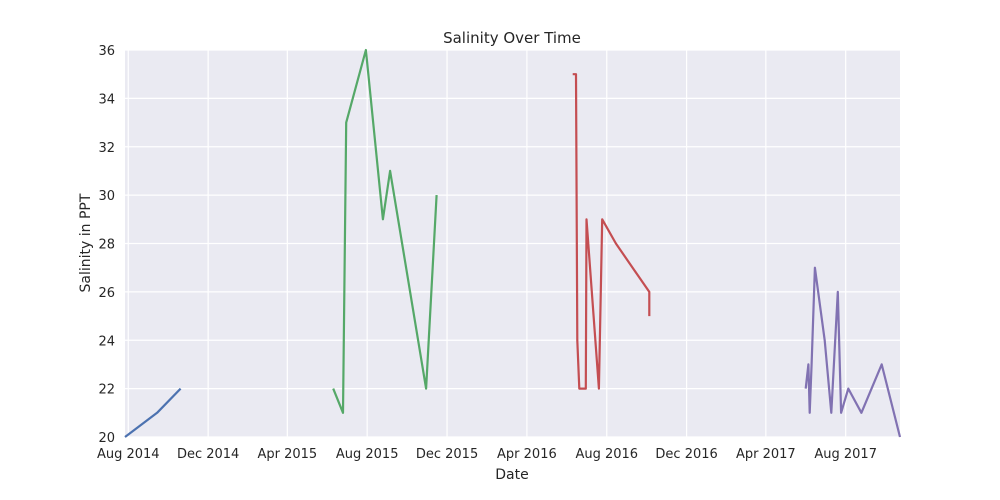 The image size is (1000, 500). Describe the element at coordinates (511, 475) in the screenshot. I see `x-axis-label: Date` at that location.